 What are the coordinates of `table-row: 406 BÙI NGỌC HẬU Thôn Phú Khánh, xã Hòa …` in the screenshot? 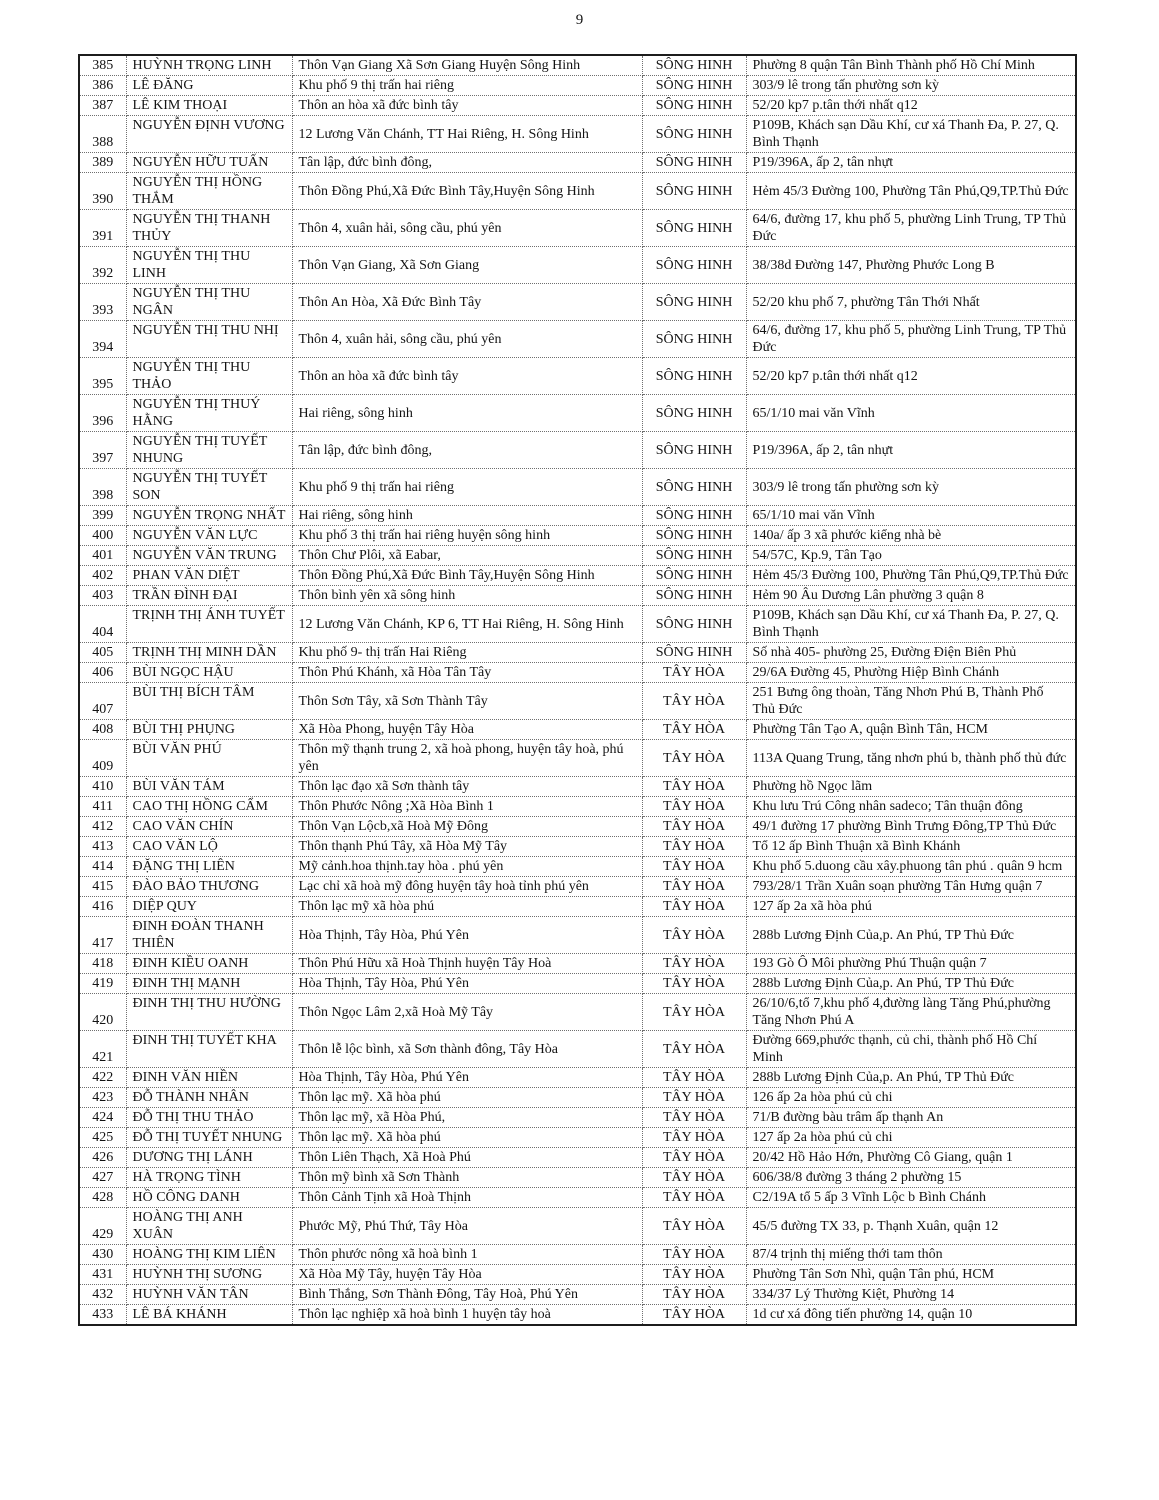 It's located at (577, 672).